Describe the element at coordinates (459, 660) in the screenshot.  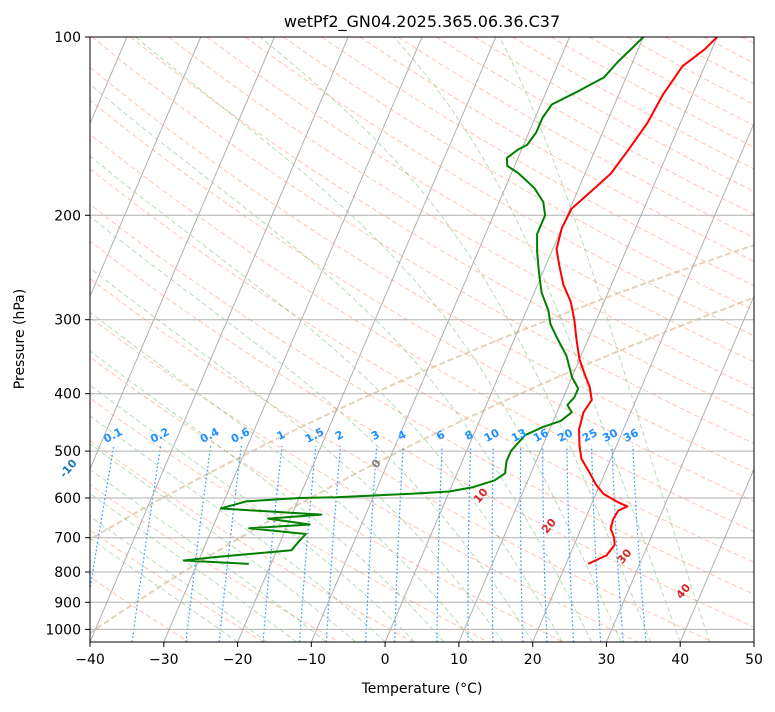
I see `x-tick-label: 10` at that location.